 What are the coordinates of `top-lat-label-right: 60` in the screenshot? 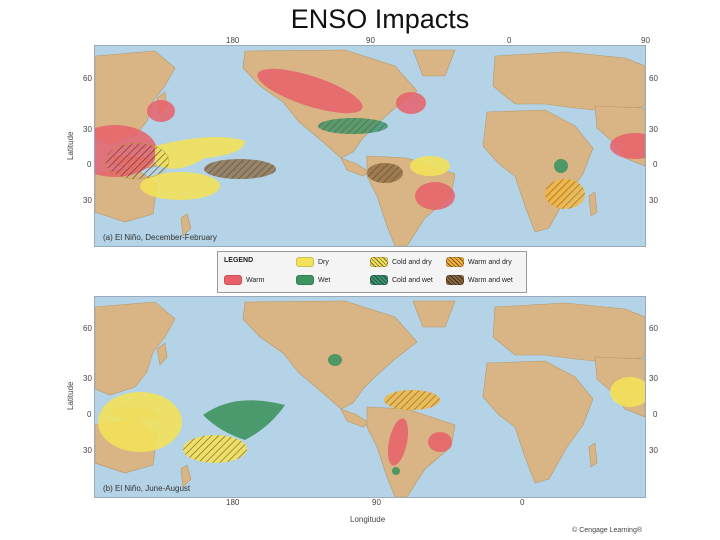 It's located at (653, 78).